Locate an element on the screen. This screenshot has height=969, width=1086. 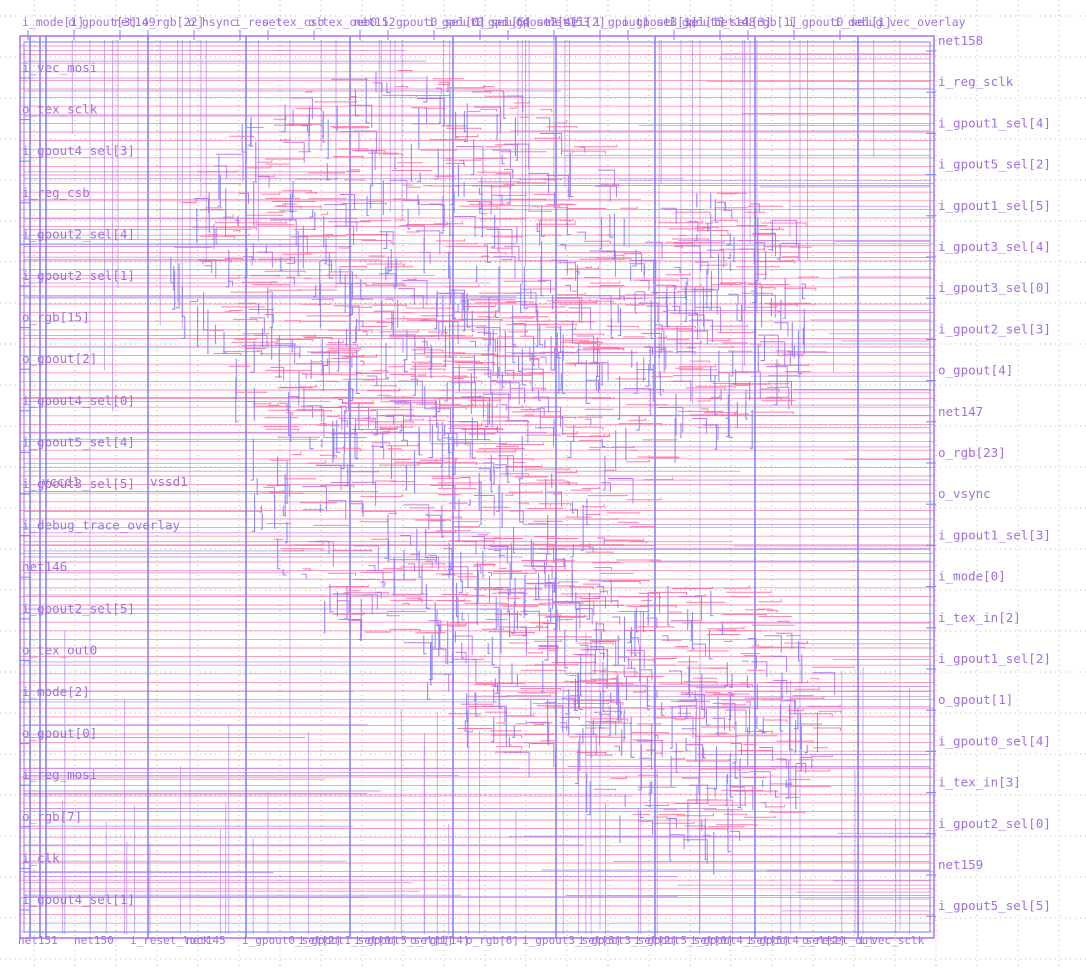
right-pin-label: o_rgb[23] is located at coordinates (972, 452).